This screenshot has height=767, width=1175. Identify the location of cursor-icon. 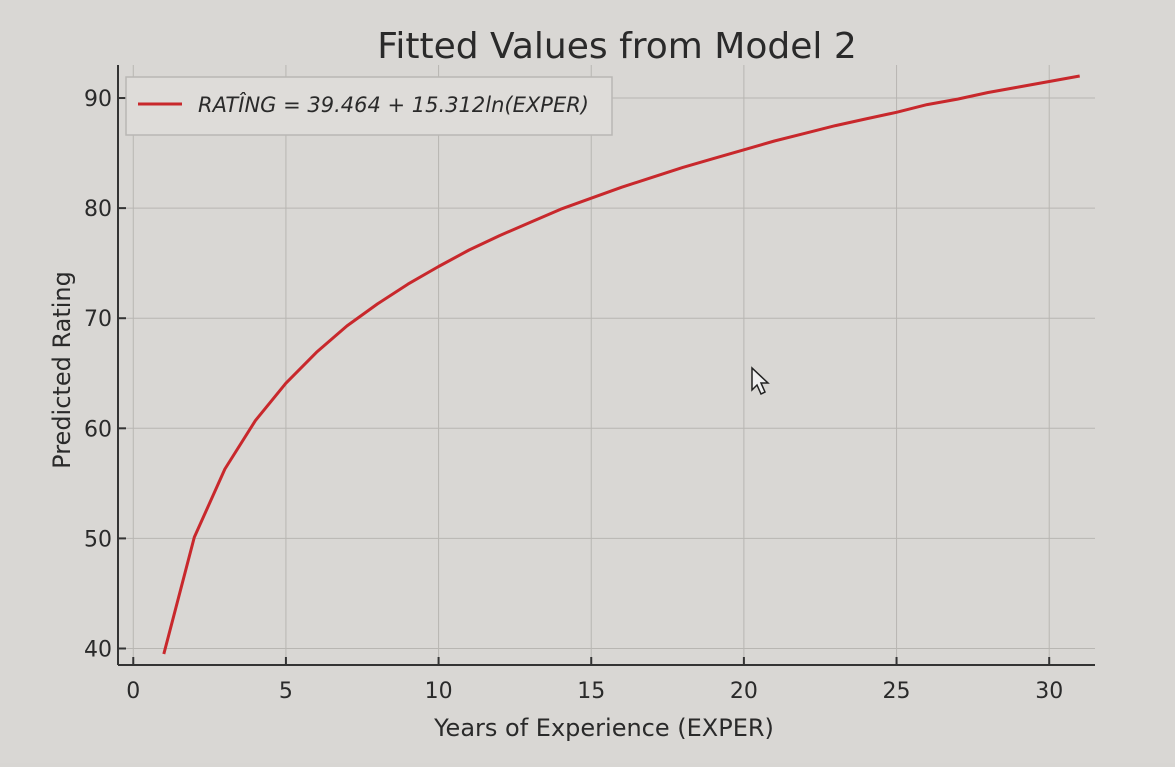
(760, 381).